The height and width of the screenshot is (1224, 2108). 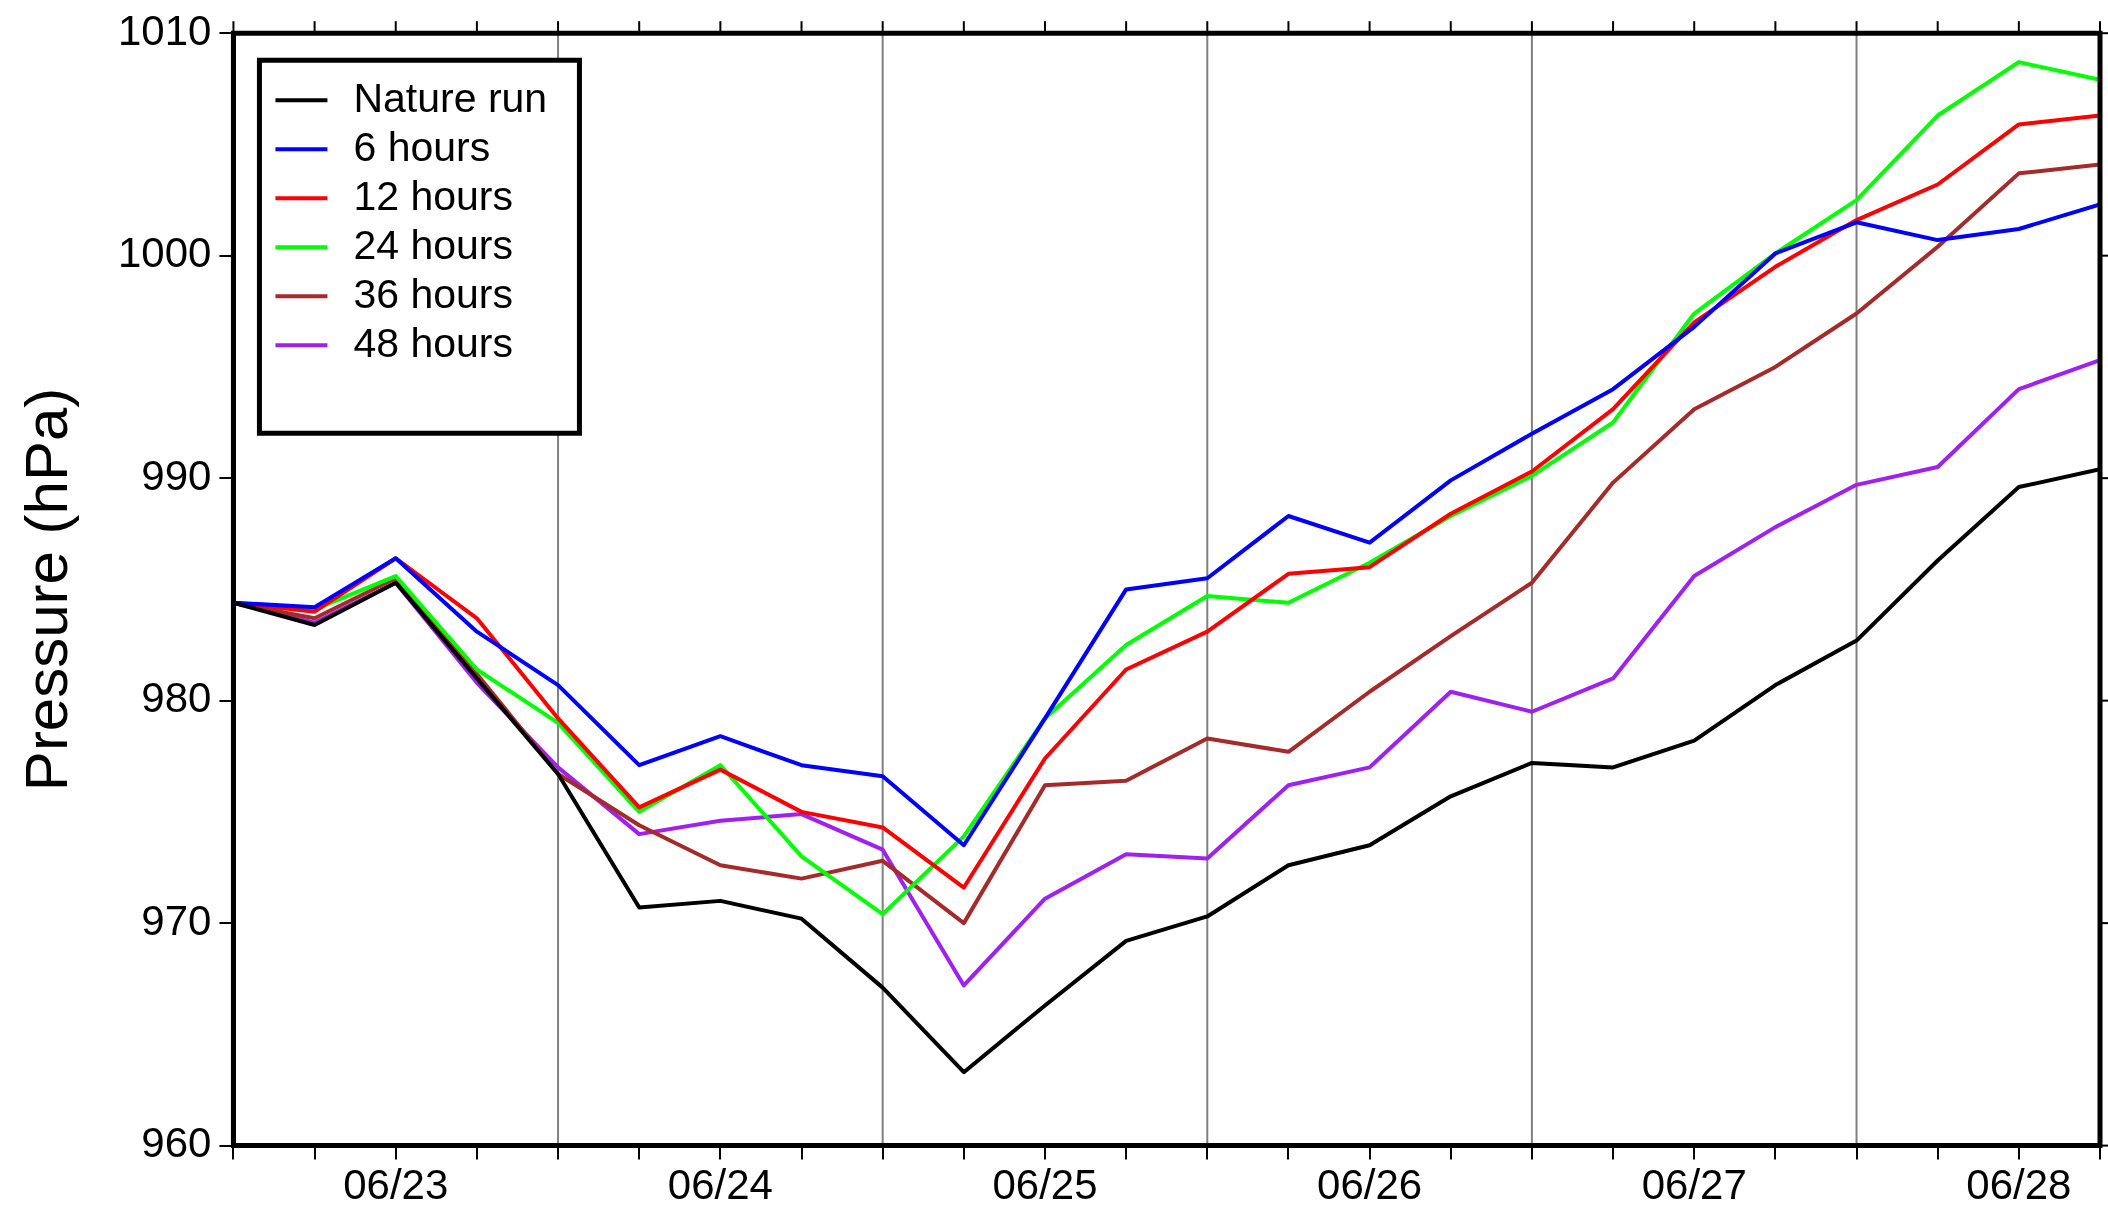 What do you see at coordinates (396, 1185) in the screenshot?
I see `x-tick-label: 06/23` at bounding box center [396, 1185].